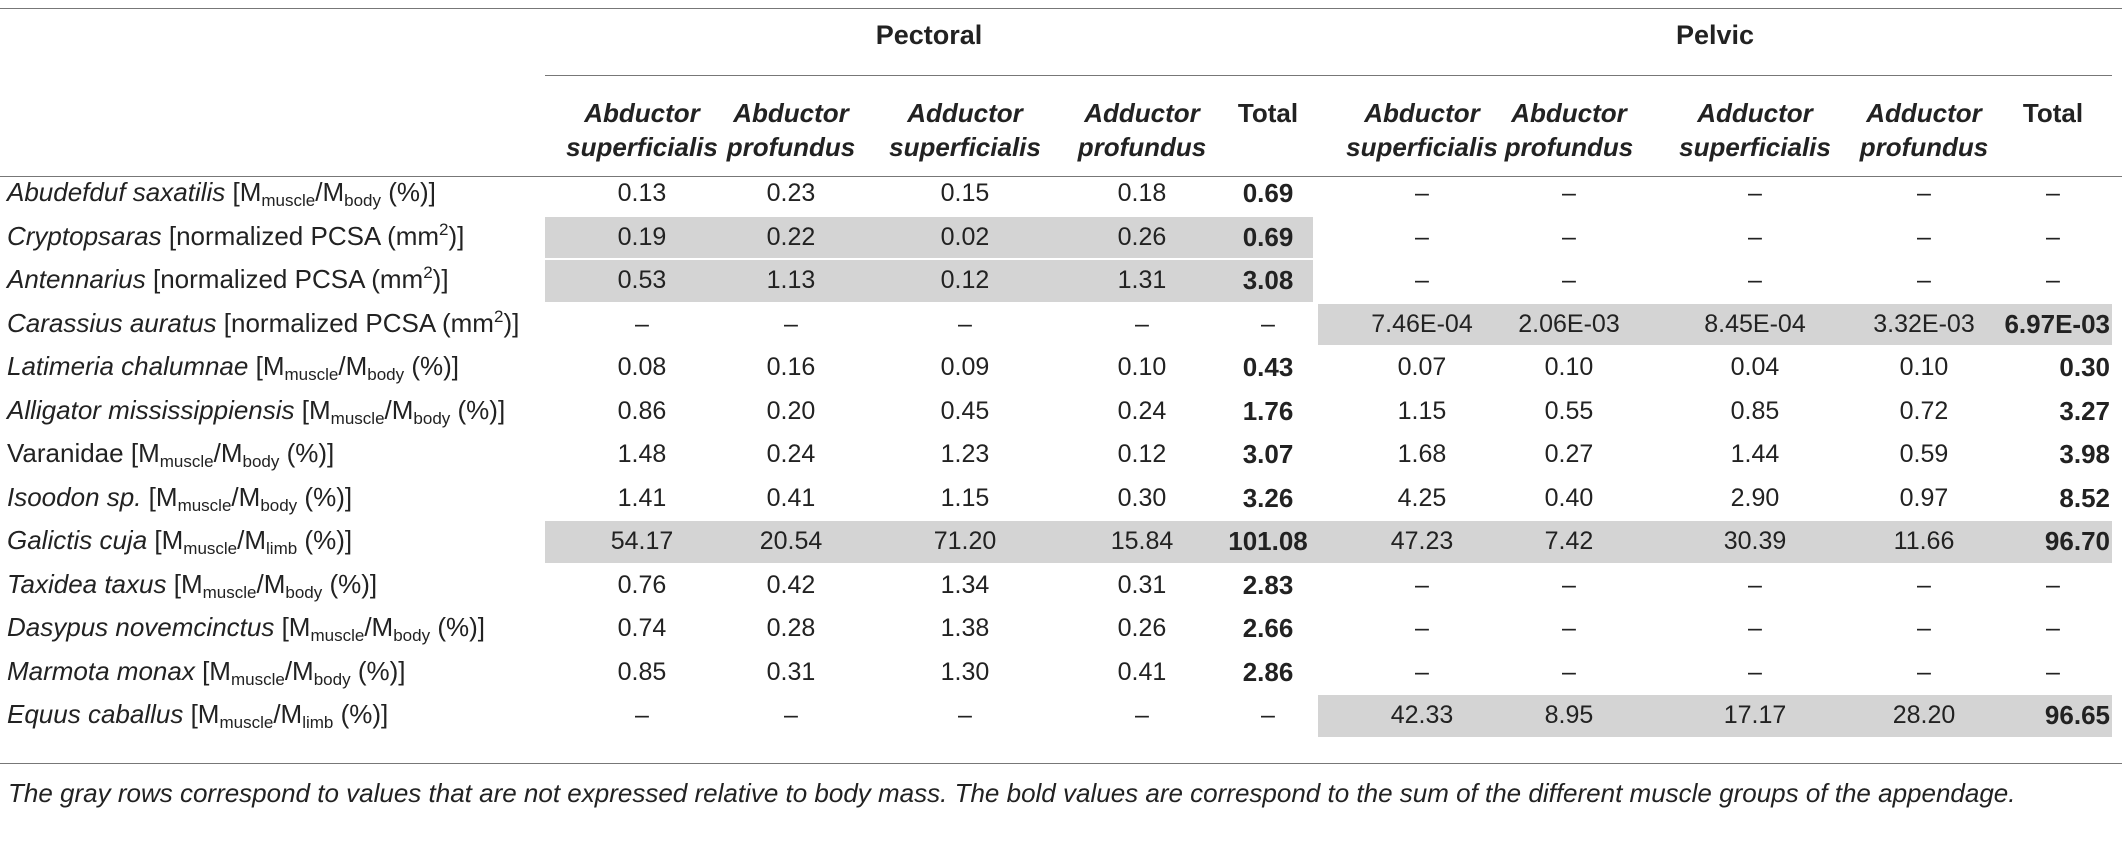 Image resolution: width=2122 pixels, height=851 pixels. I want to click on total-cell: 8.52, so click(2084, 497).